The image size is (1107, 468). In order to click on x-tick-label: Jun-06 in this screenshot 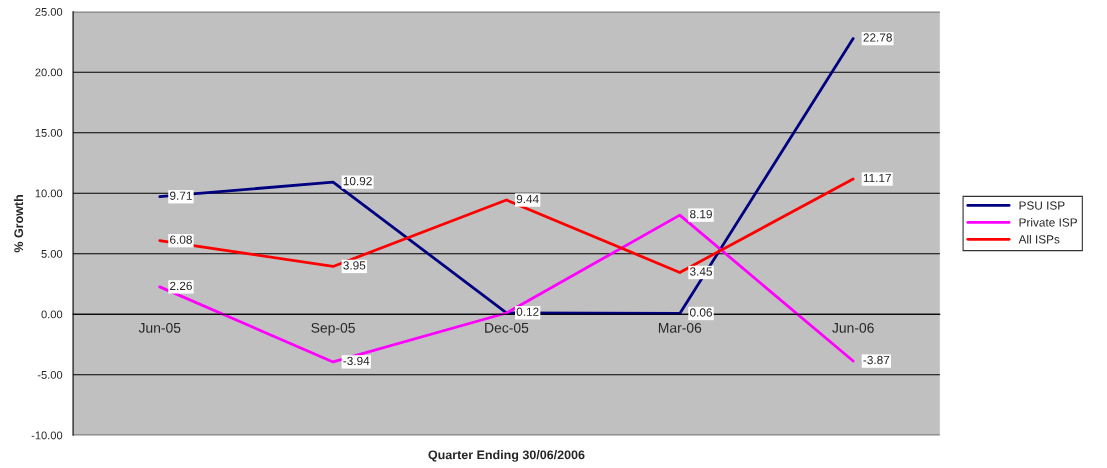, I will do `click(853, 327)`.